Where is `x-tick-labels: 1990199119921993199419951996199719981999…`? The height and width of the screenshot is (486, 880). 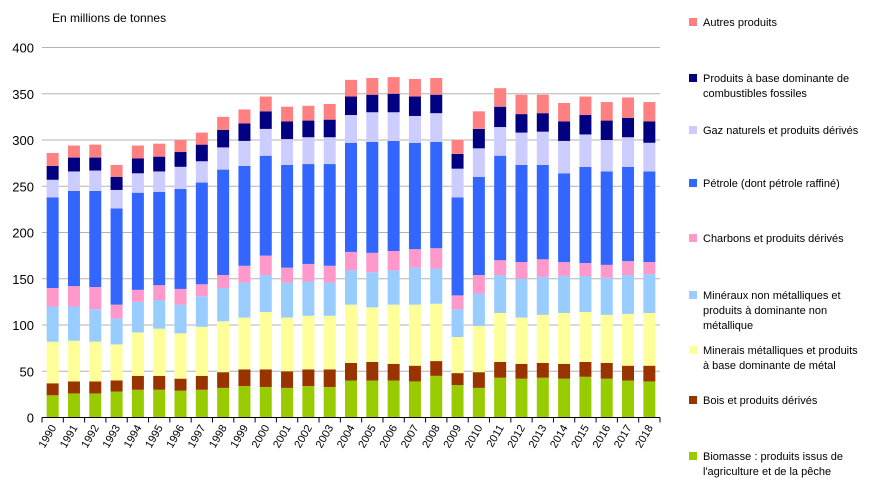
x-tick-labels: 1990199119921993199419951996199719981999… is located at coordinates (346, 436).